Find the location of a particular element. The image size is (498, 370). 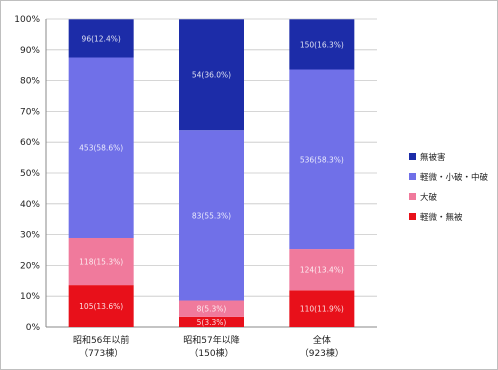

data-label: 118(15.3%) is located at coordinates (101, 262).